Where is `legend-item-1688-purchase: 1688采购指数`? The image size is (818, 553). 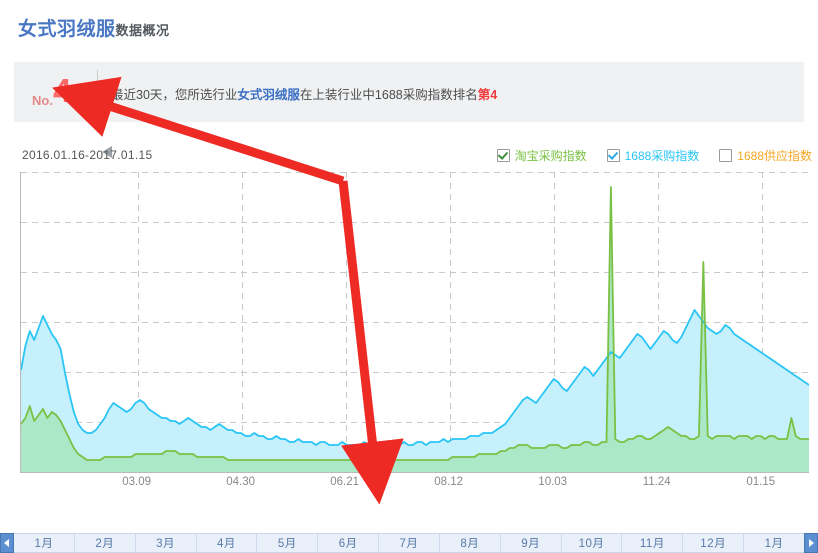
legend-item-1688-purchase: 1688采购指数 is located at coordinates (653, 155).